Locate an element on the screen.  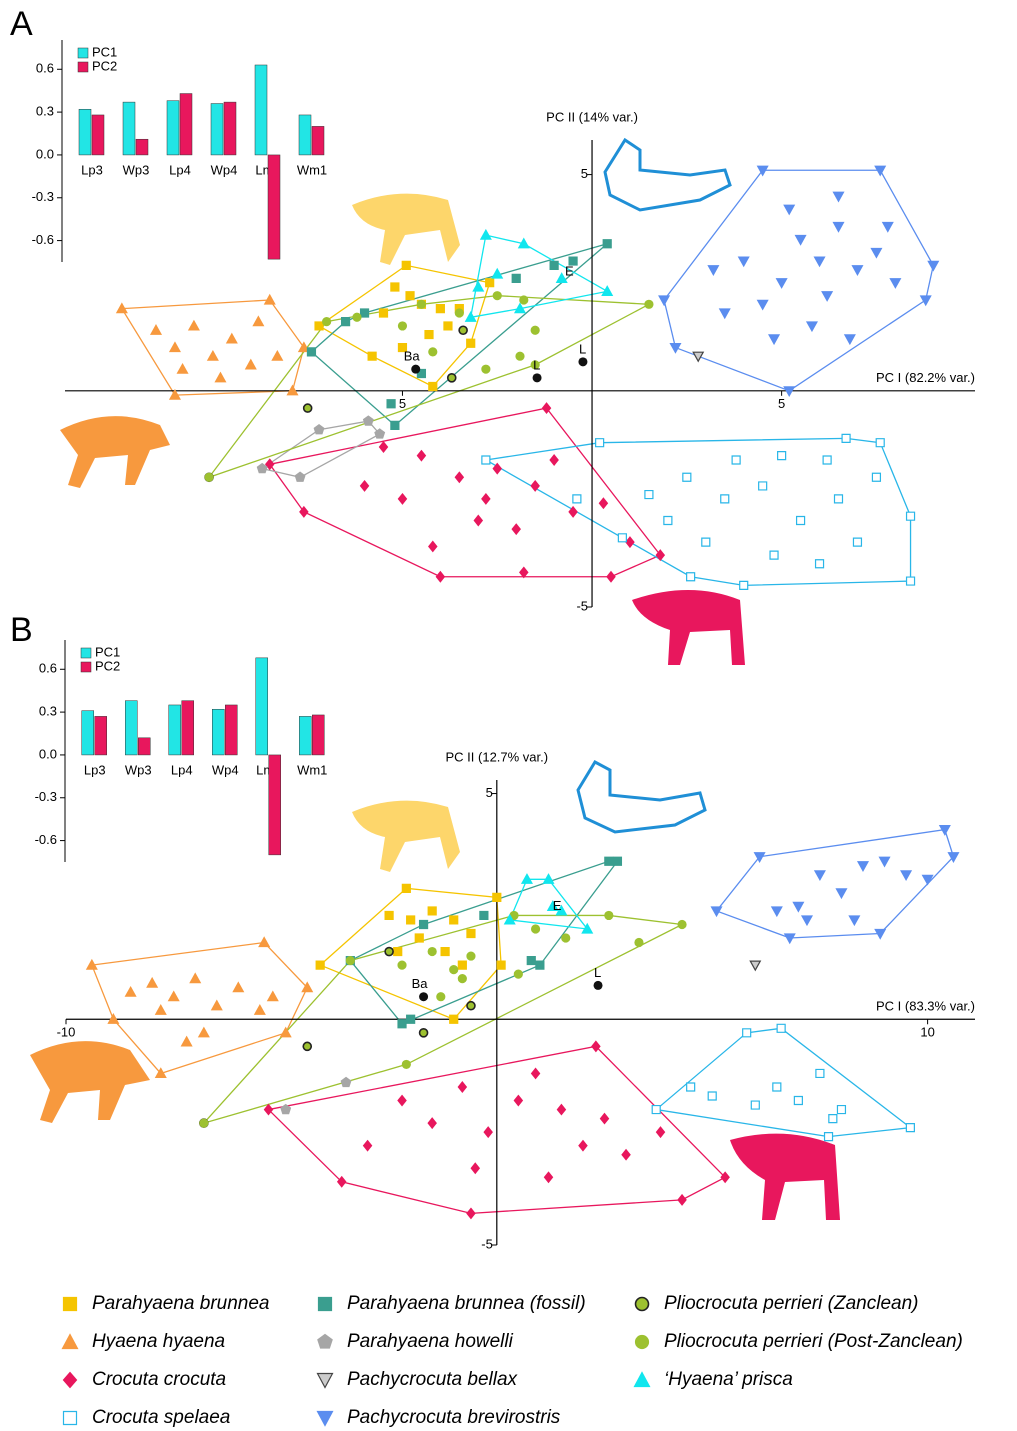
jaw-icon is located at coordinates (641, 797).